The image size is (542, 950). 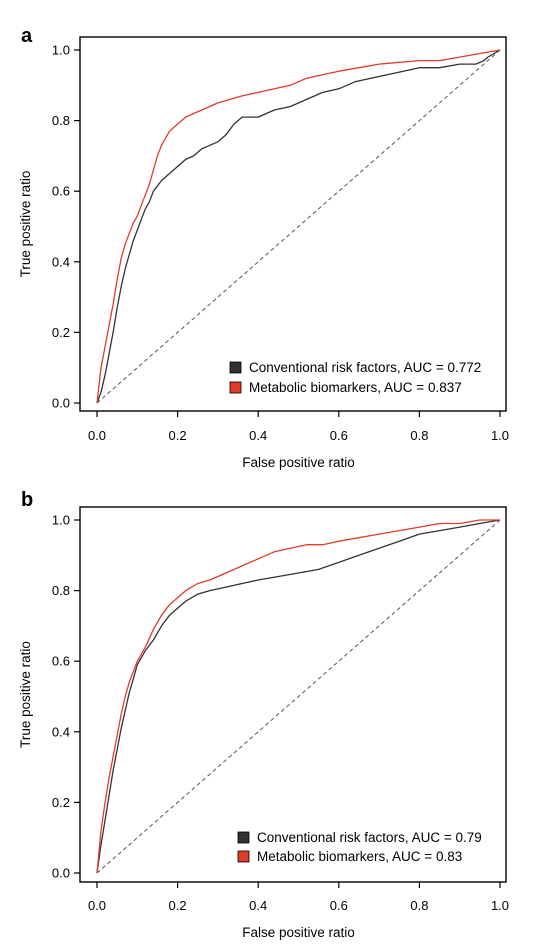 What do you see at coordinates (369, 837) in the screenshot?
I see `legend-label: Conventional risk factors, AUC = 0.79` at bounding box center [369, 837].